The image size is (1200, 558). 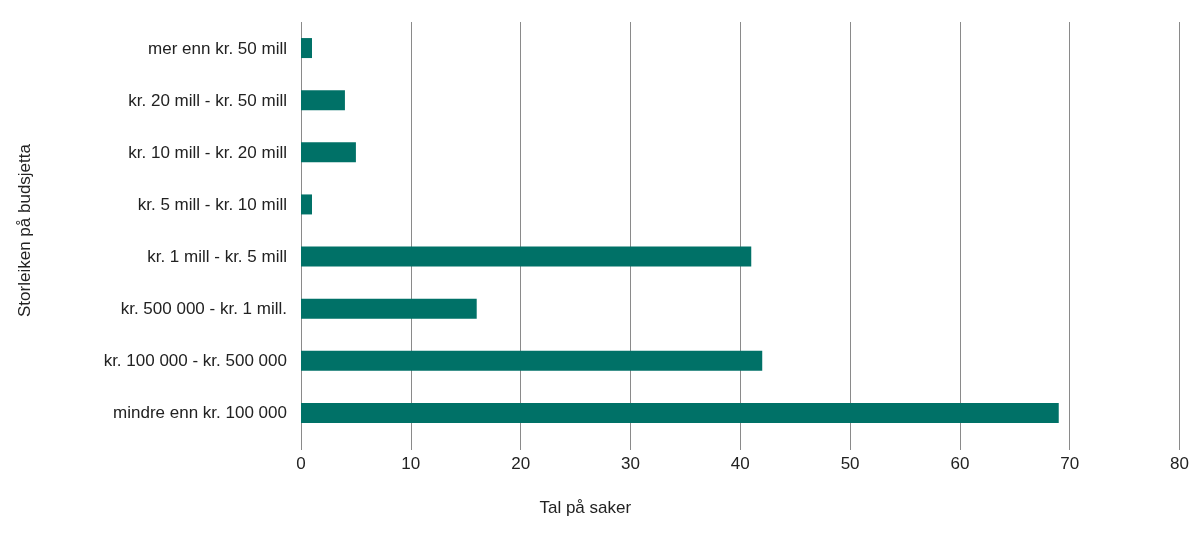 What do you see at coordinates (630, 463) in the screenshot?
I see `x-tick-label: 30` at bounding box center [630, 463].